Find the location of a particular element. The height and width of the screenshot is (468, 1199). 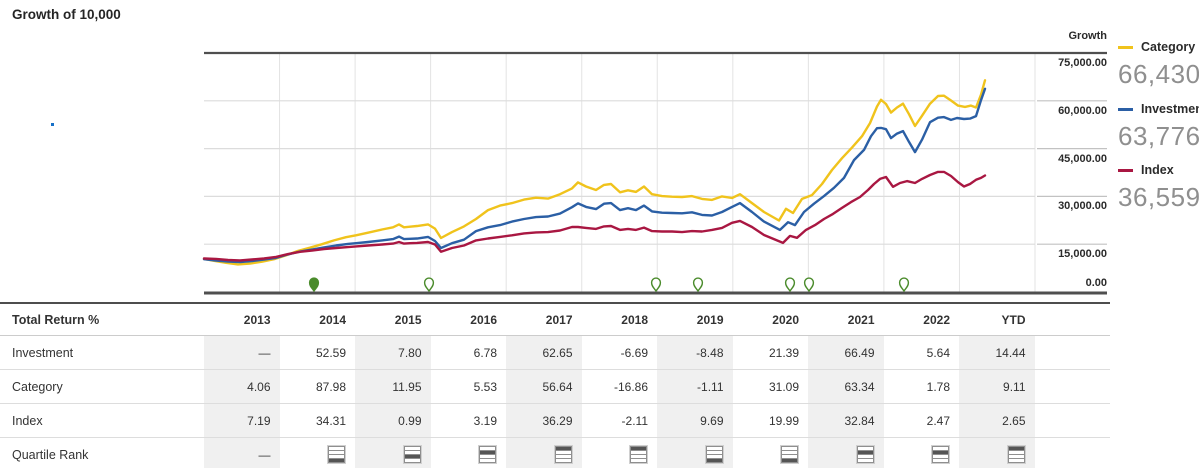

table-cell: 1.78 is located at coordinates (938, 386).